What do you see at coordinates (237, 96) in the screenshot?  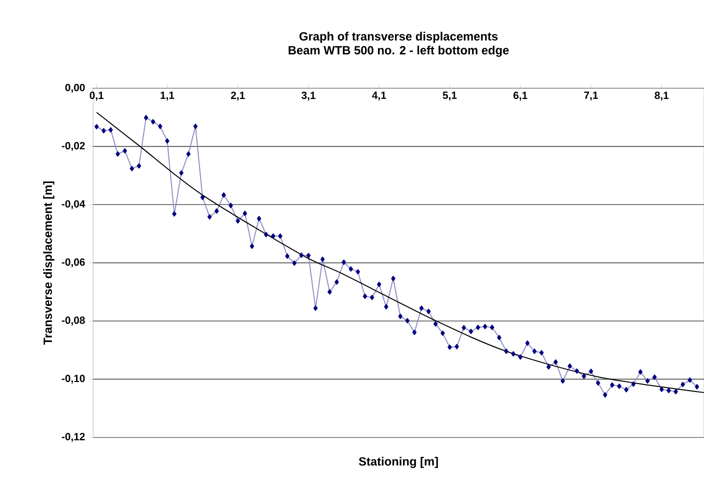 I see `x-tick-label: 2,1` at bounding box center [237, 96].